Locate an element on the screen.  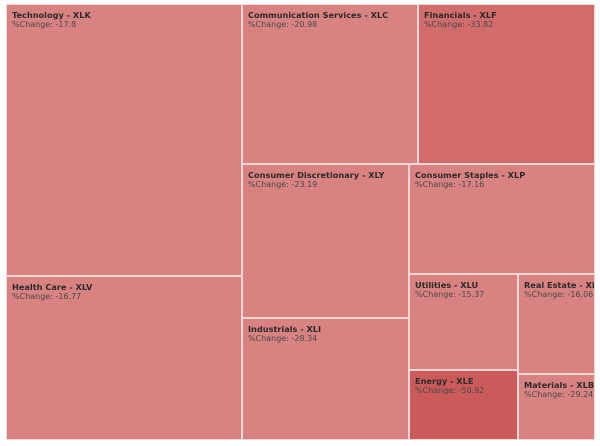
tile-percent-change: %Change: -29.24 is located at coordinates (559, 394).